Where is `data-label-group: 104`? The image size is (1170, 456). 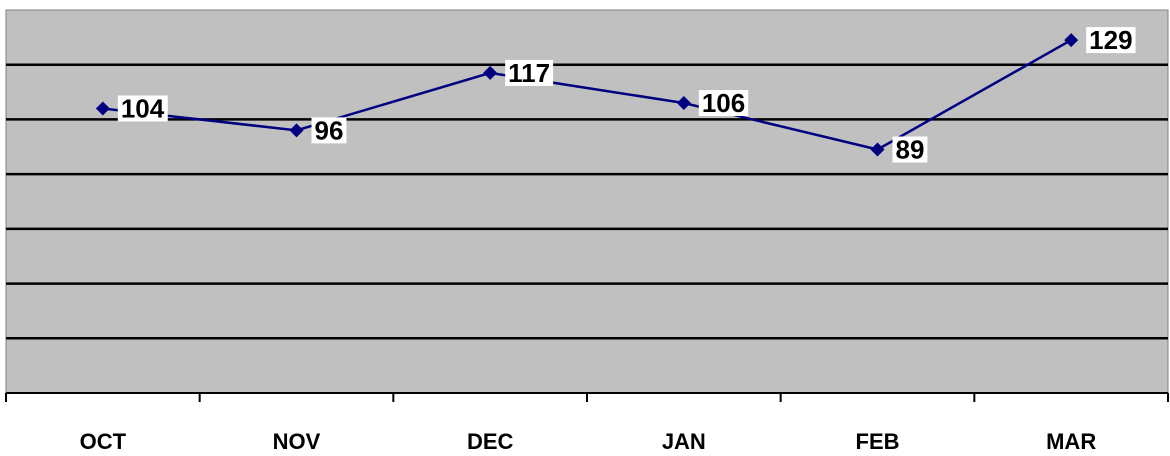
data-label-group: 104 is located at coordinates (142, 108).